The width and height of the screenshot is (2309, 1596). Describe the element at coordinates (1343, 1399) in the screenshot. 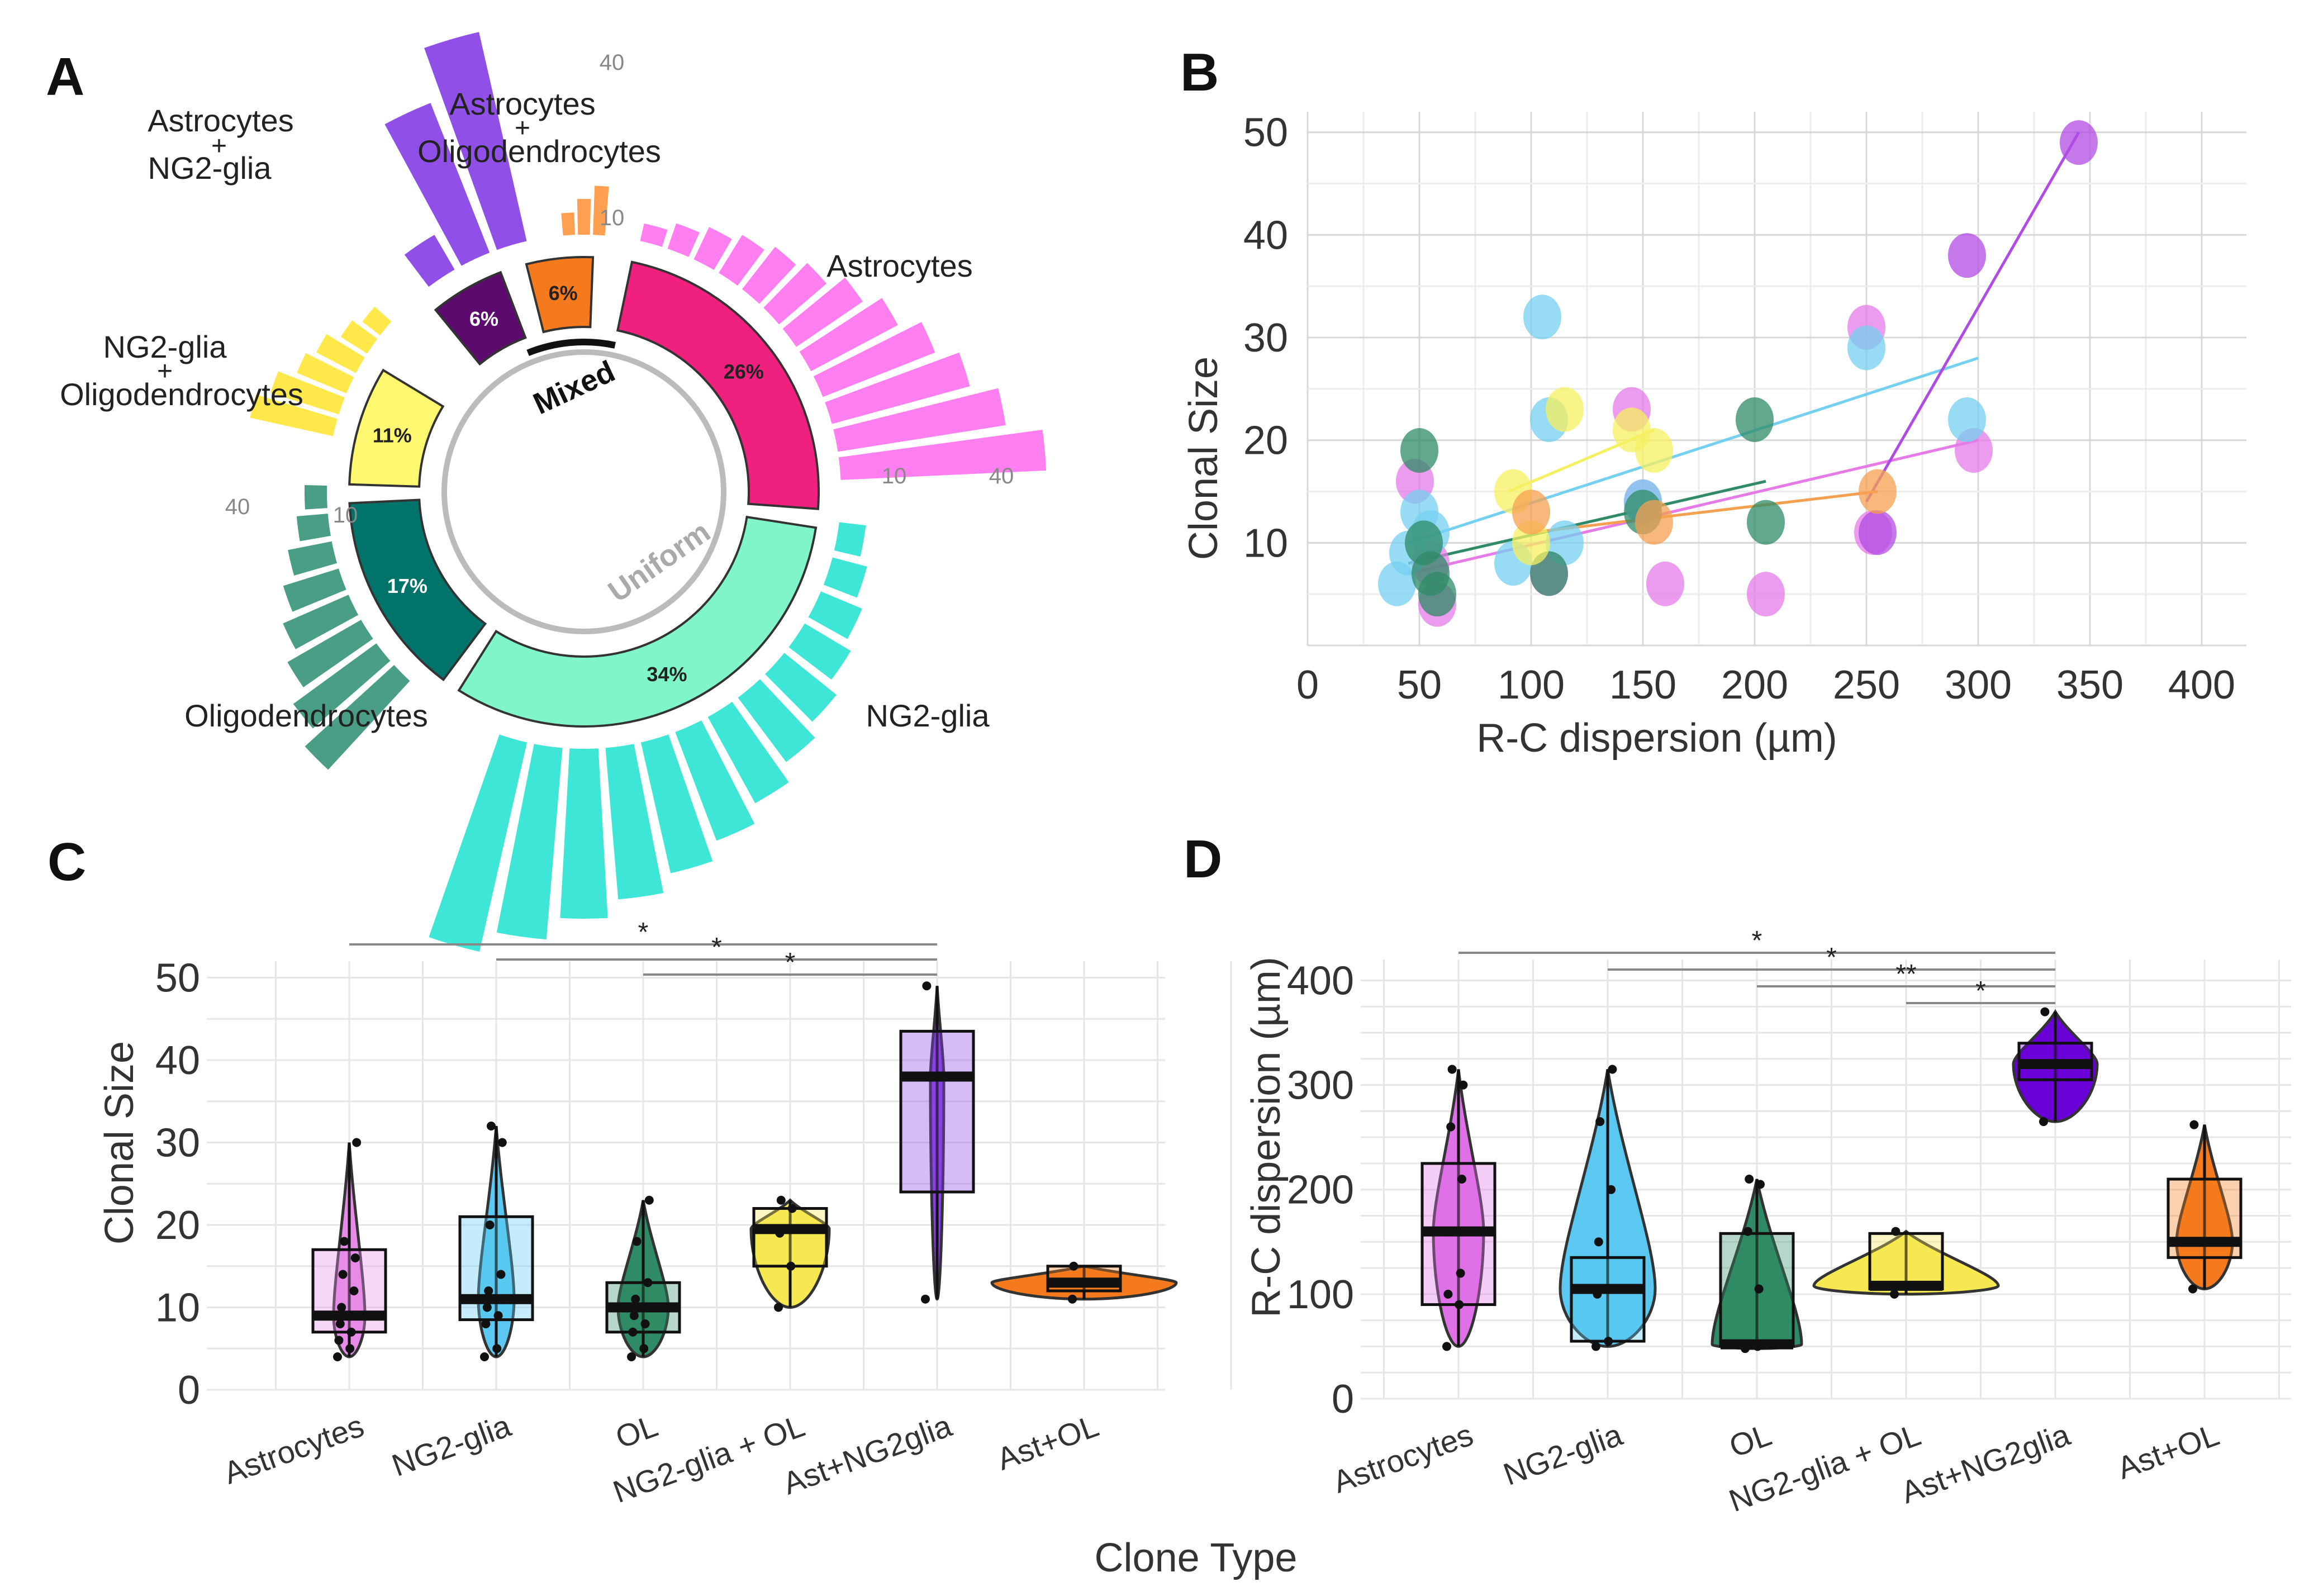

I see `d-ytick: 0` at that location.